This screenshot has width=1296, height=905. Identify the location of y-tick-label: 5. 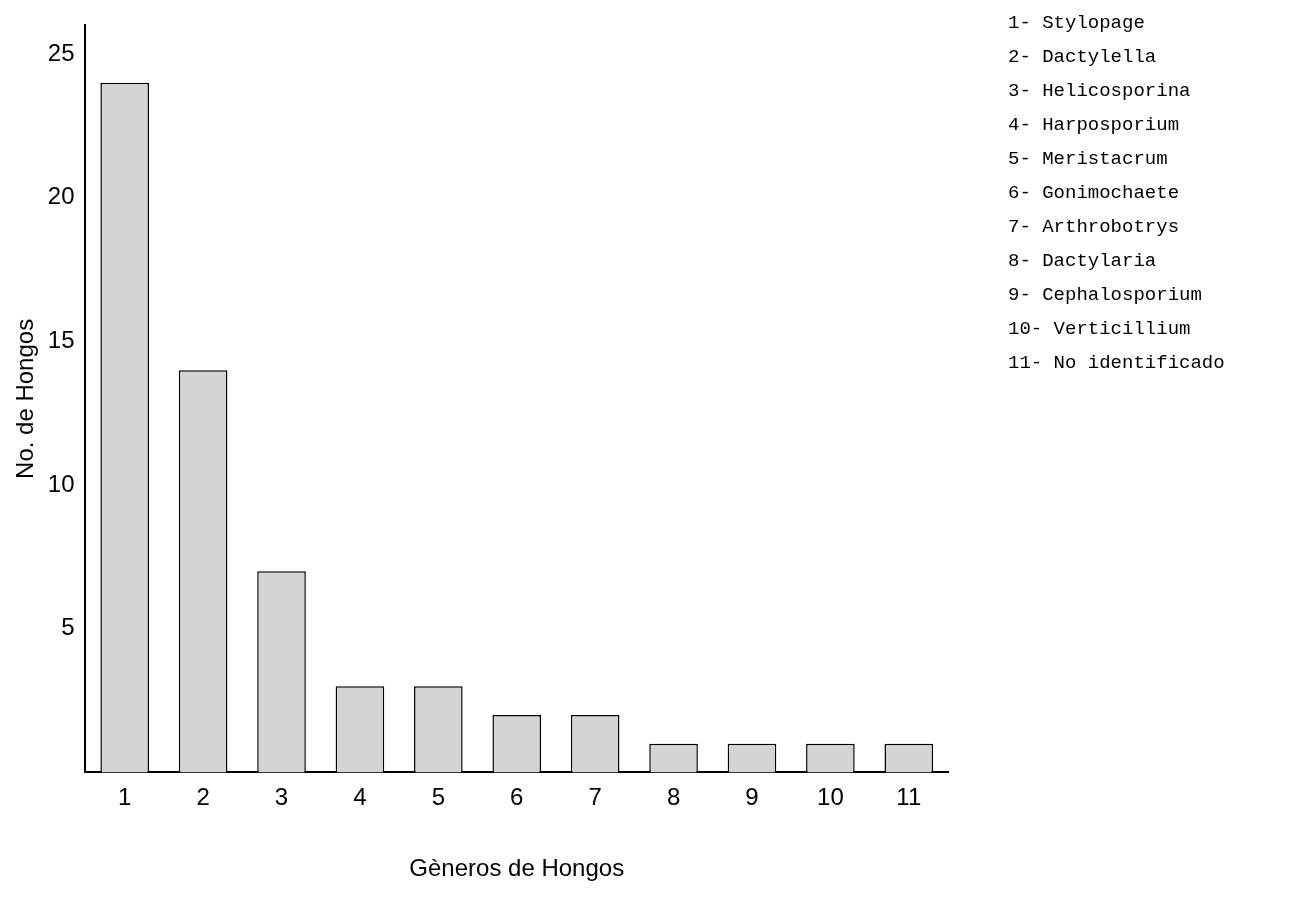
(68, 627).